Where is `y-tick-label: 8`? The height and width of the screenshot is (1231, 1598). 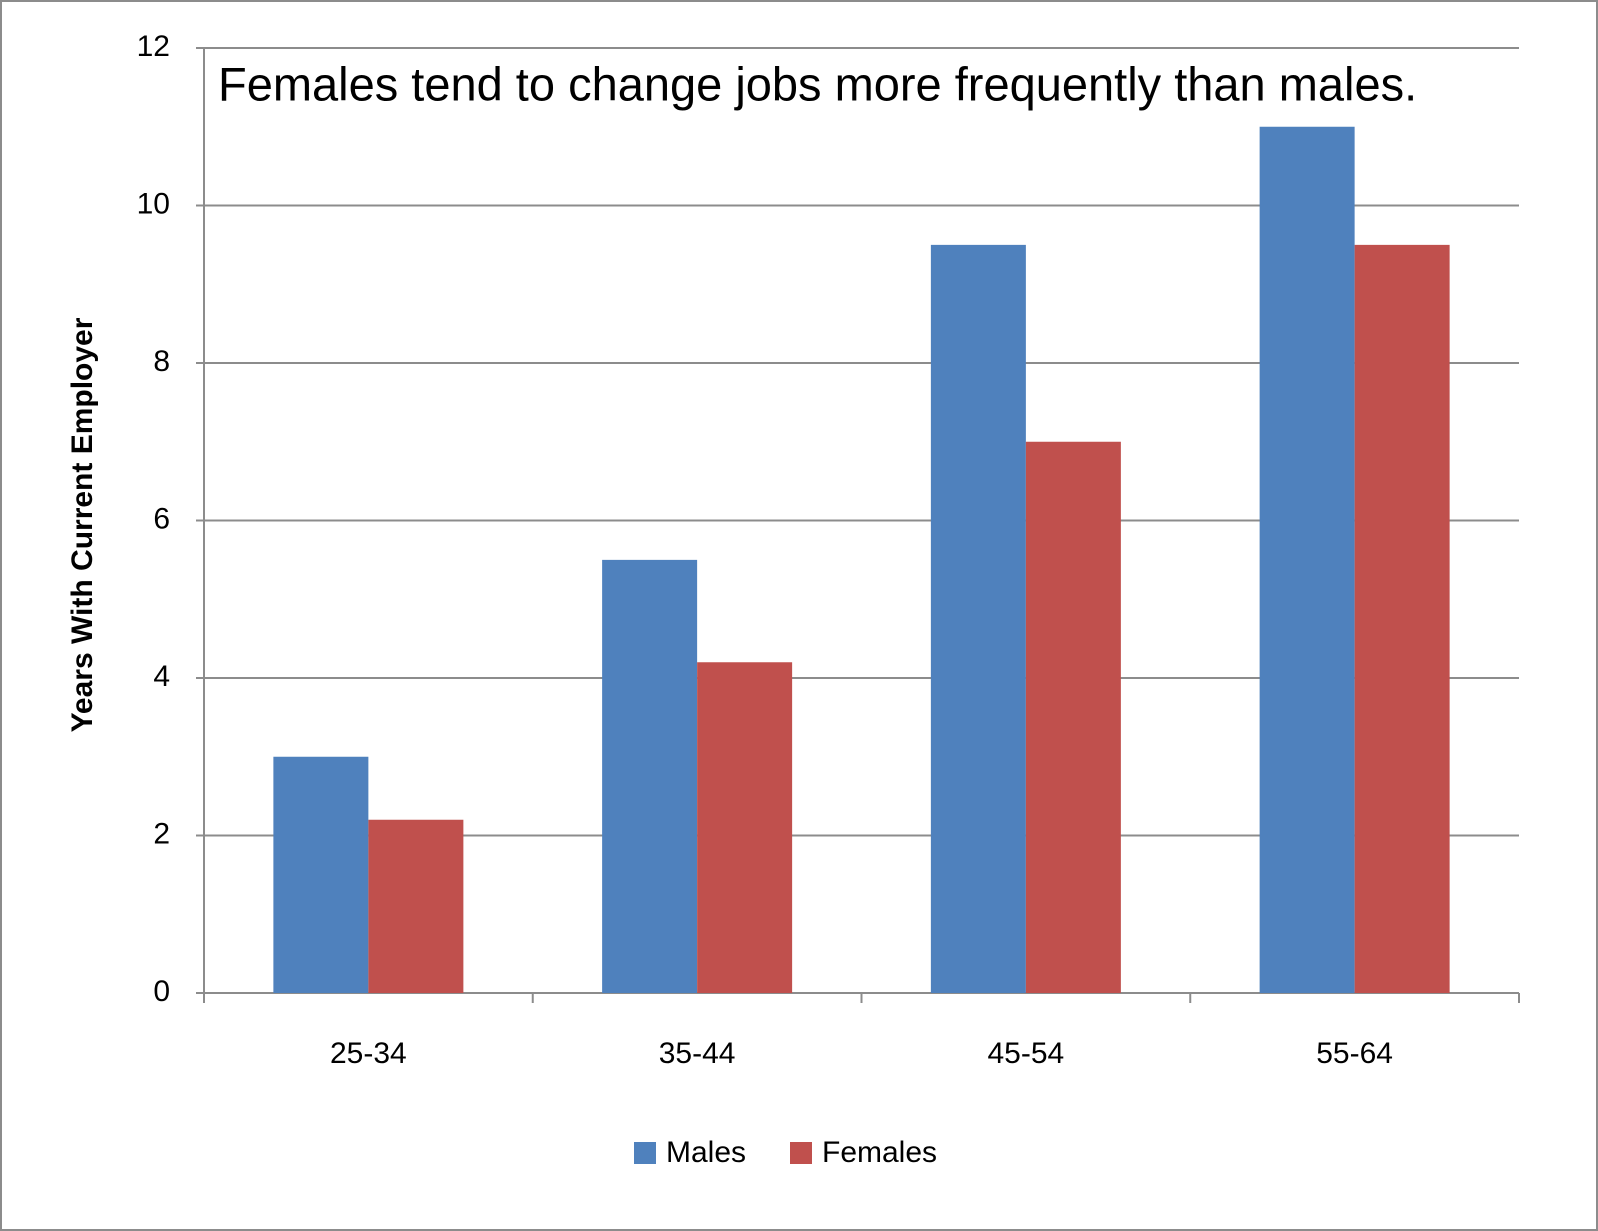
y-tick-label: 8 is located at coordinates (161, 361).